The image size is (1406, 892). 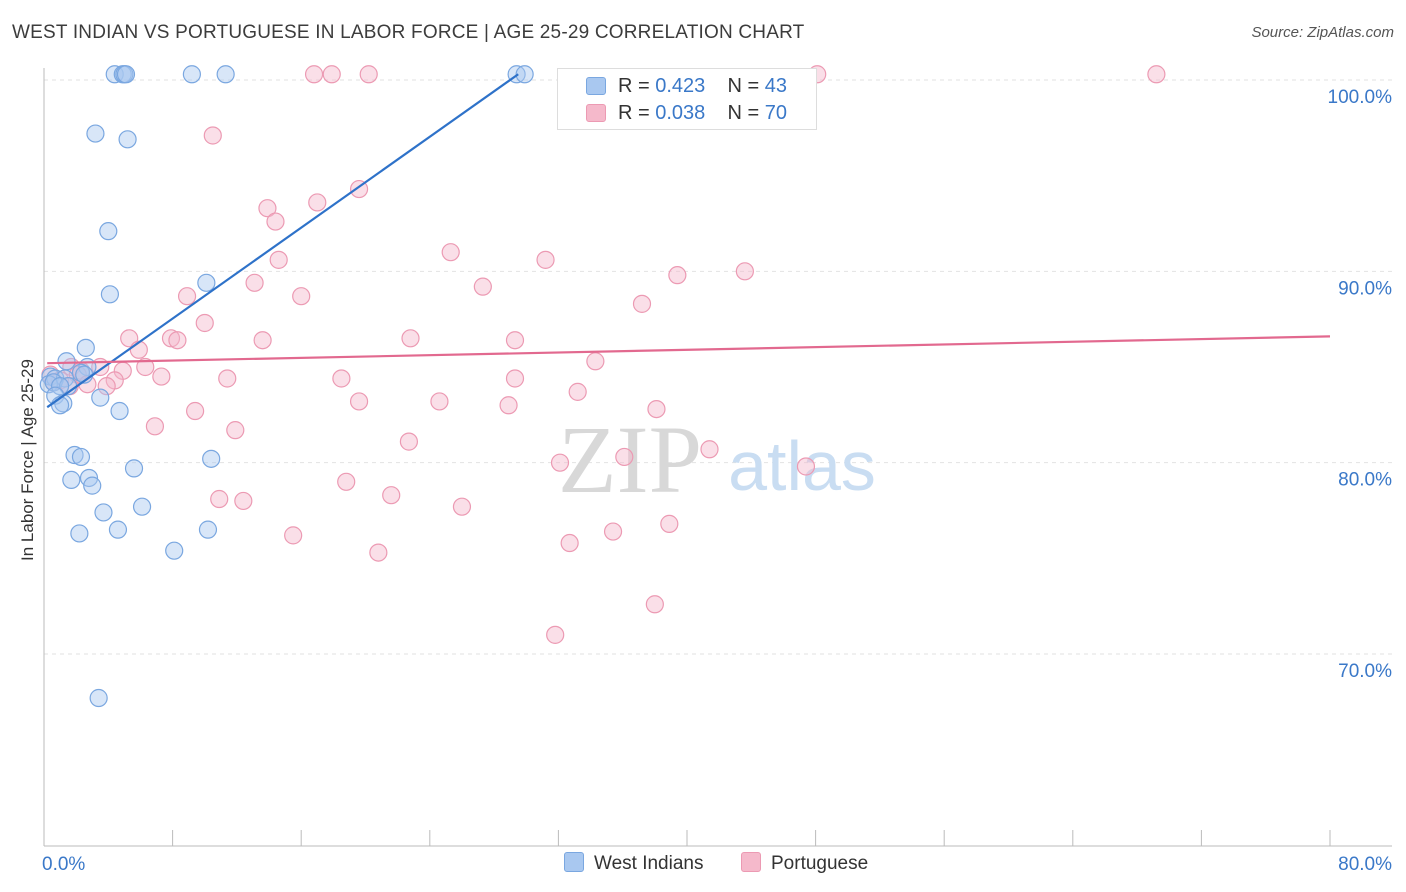 I want to click on y-tick-label: 70.0%, so click(x=1365, y=671).